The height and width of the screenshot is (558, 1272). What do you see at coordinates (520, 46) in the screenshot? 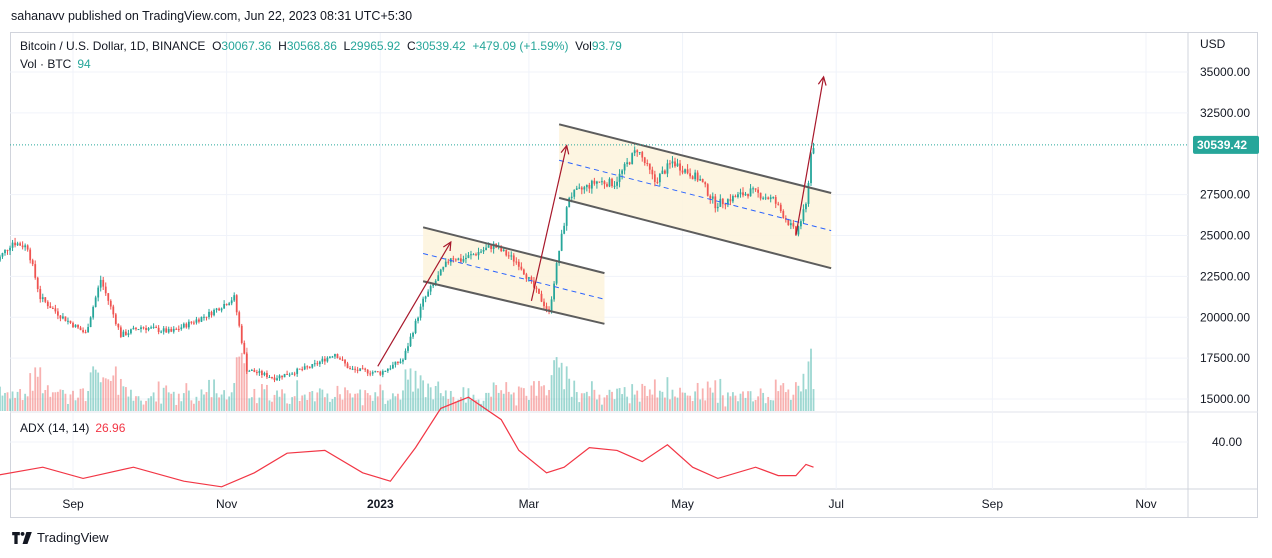
I see `change-value: +479.09 (+1.59%)` at bounding box center [520, 46].